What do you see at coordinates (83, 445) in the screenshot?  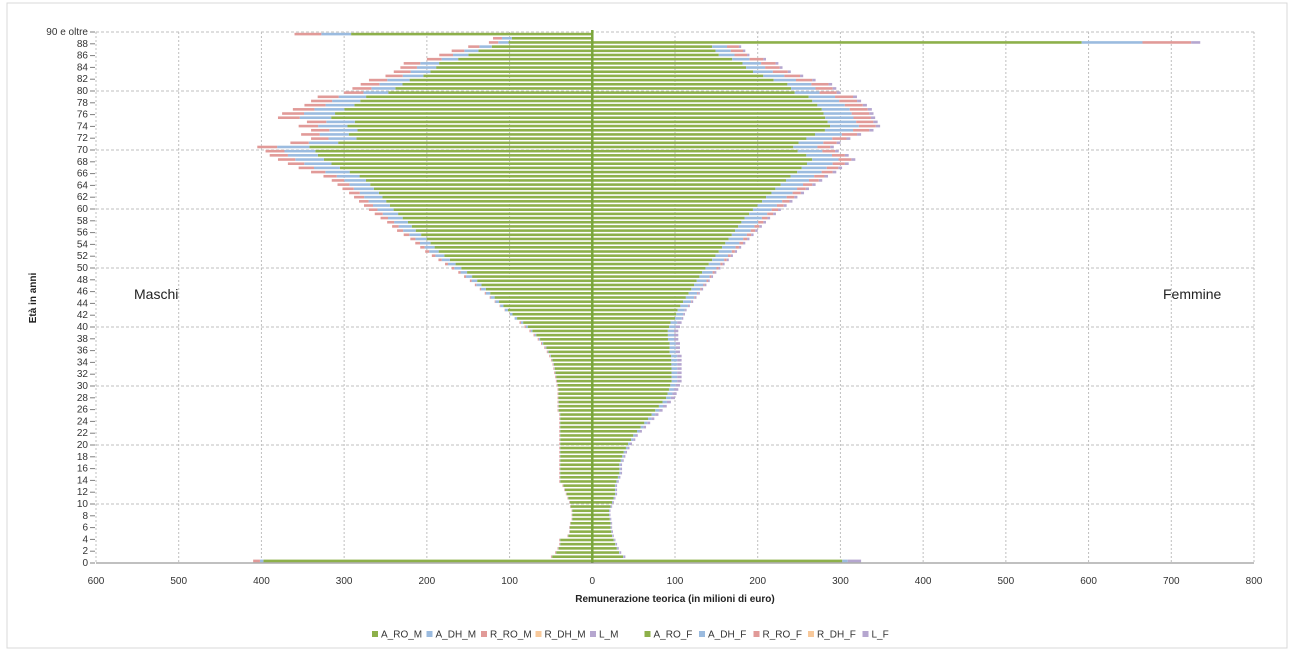 I see `y-tick-label: 20` at bounding box center [83, 445].